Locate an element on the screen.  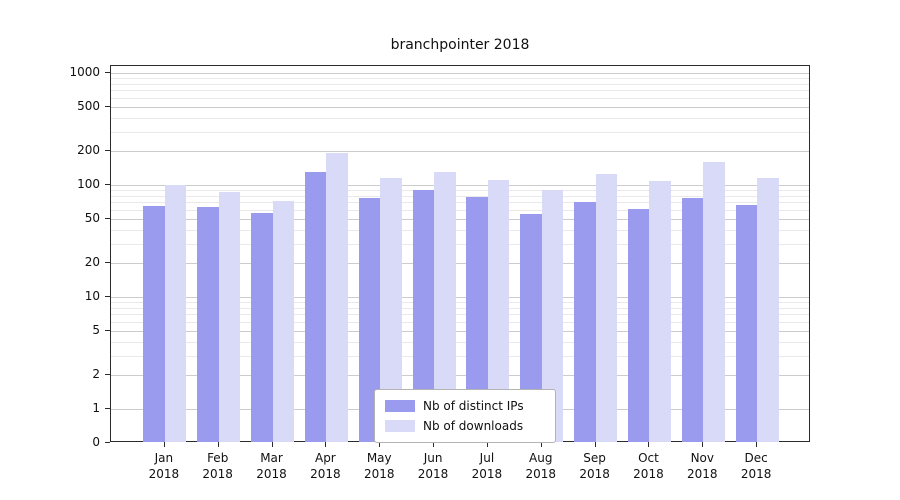
y-tick-label: 2 is located at coordinates (96, 374).